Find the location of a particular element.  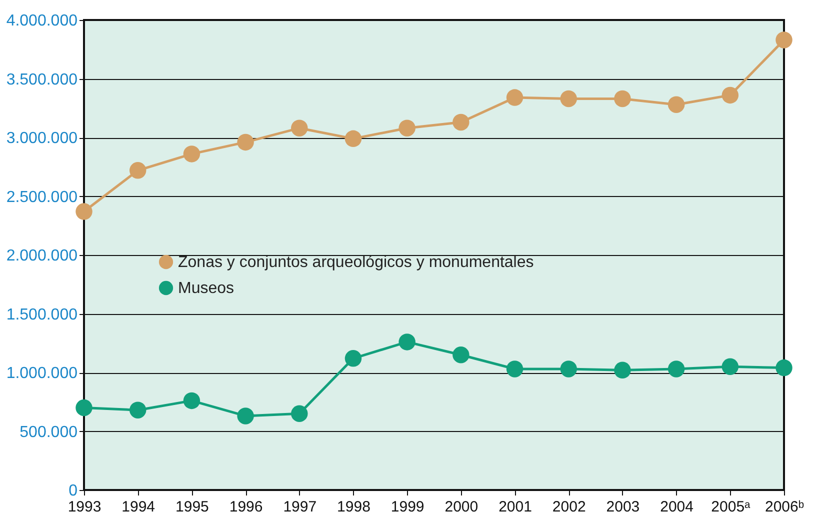

x-tick-label: 1999 is located at coordinates (407, 507).